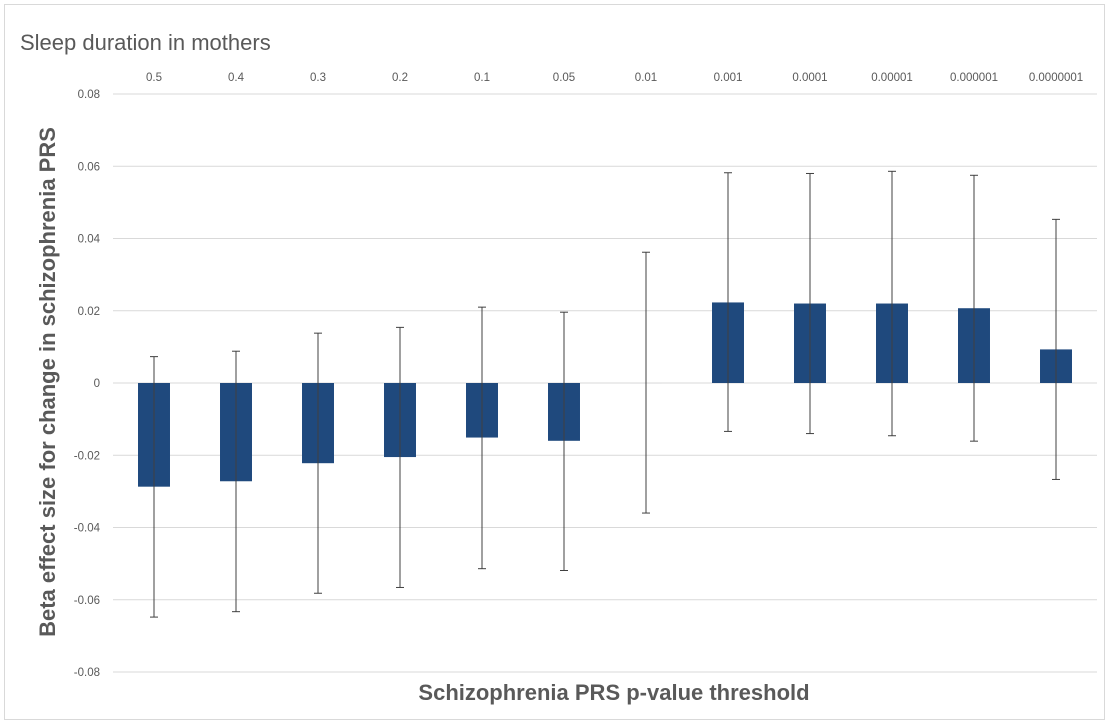  What do you see at coordinates (482, 78) in the screenshot?
I see `x-tick-label: 0.1` at bounding box center [482, 78].